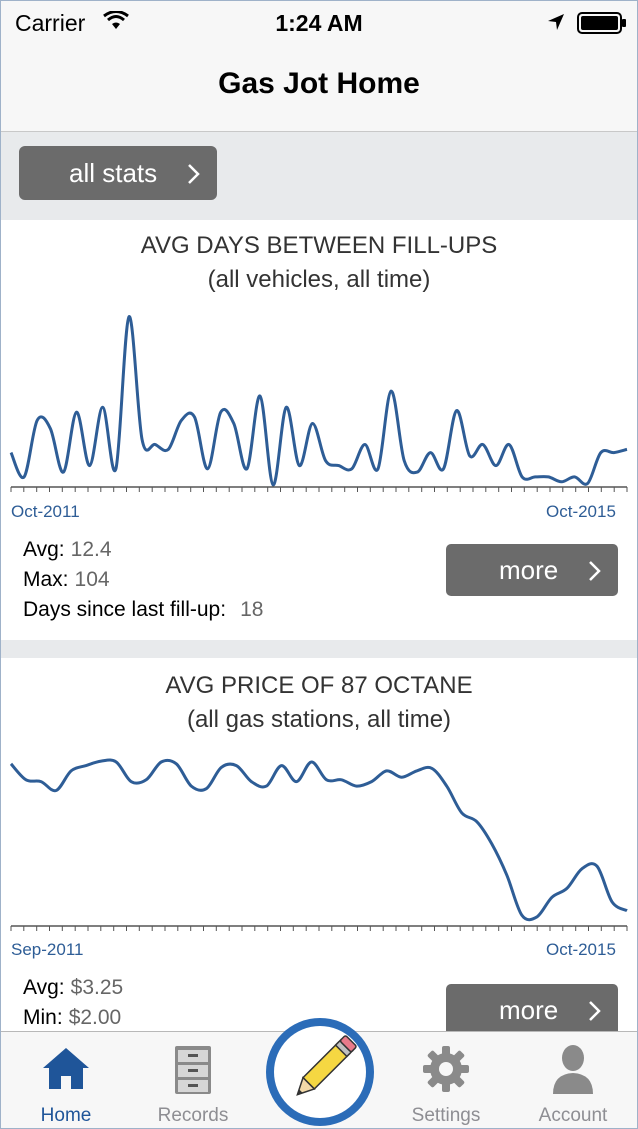  I want to click on x-axis-start-label: Oct-2011, so click(45, 511).